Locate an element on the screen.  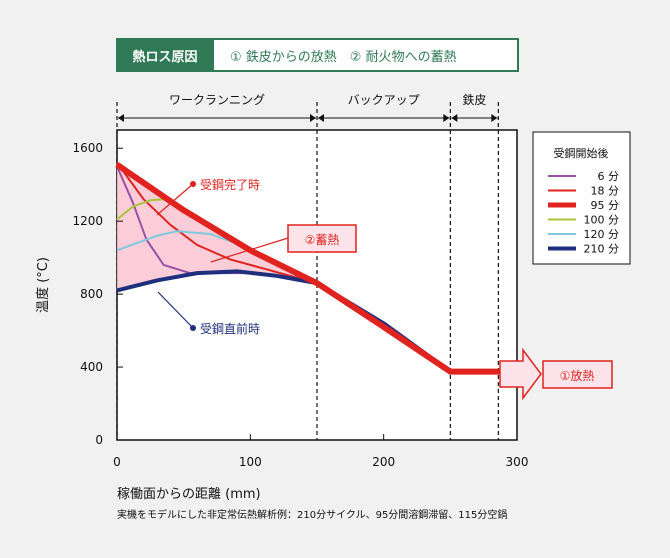
legend-label: 6 分 is located at coordinates (609, 176).